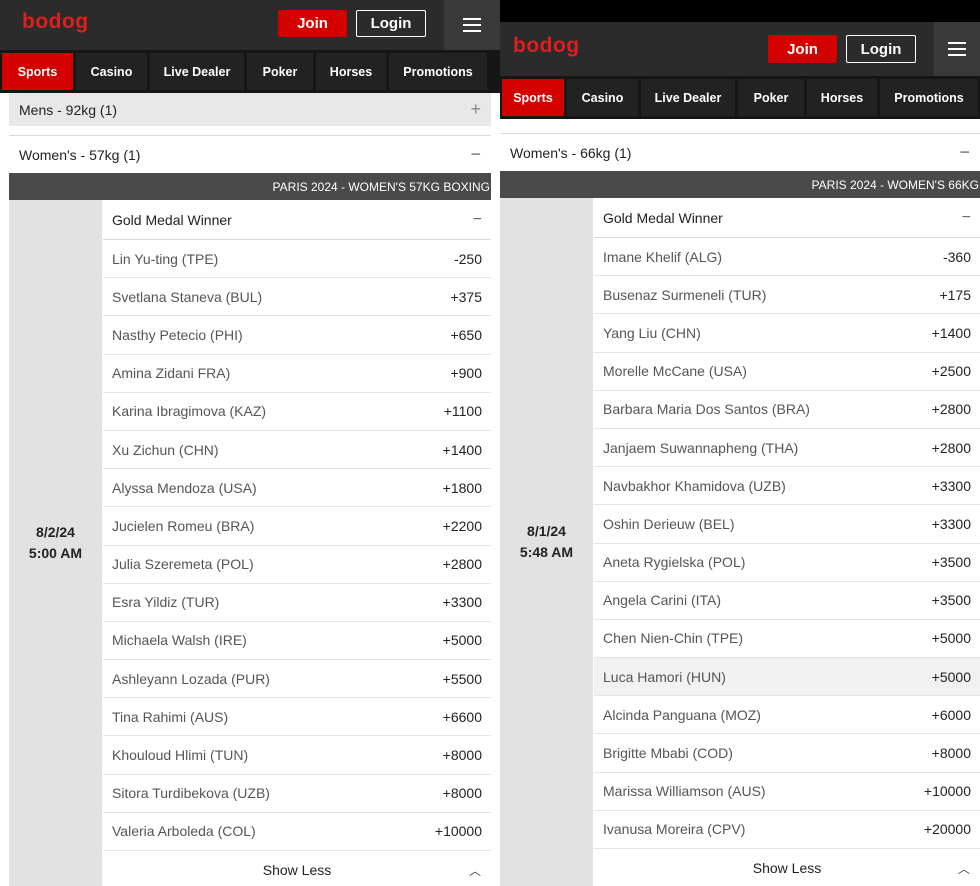 The width and height of the screenshot is (980, 886). What do you see at coordinates (787, 677) in the screenshot?
I see `outcome-row: Luca Hamori (HUN) +5000` at bounding box center [787, 677].